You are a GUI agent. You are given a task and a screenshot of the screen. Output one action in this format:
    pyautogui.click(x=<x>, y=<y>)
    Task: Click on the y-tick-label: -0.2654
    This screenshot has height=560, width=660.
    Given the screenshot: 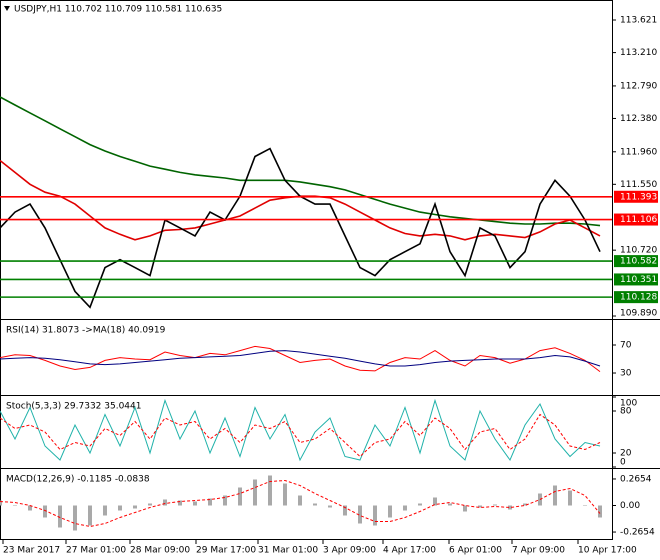 What is the action you would take?
    pyautogui.click(x=637, y=533)
    